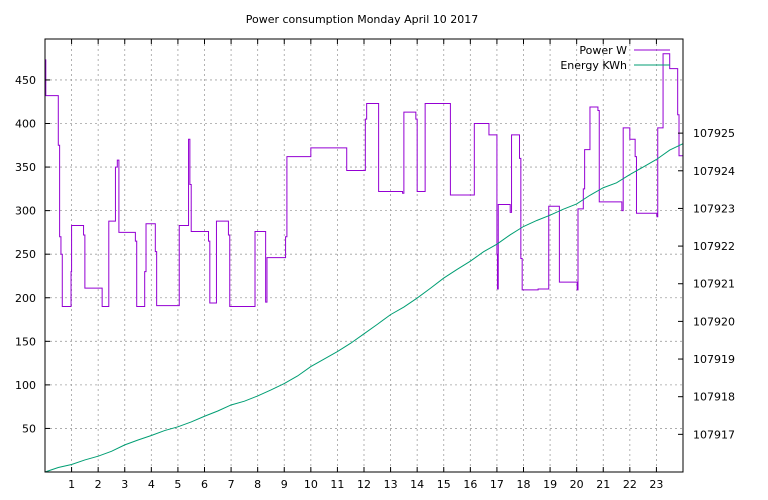  What do you see at coordinates (25, 298) in the screenshot?
I see `y-tick-label: 200` at bounding box center [25, 298].